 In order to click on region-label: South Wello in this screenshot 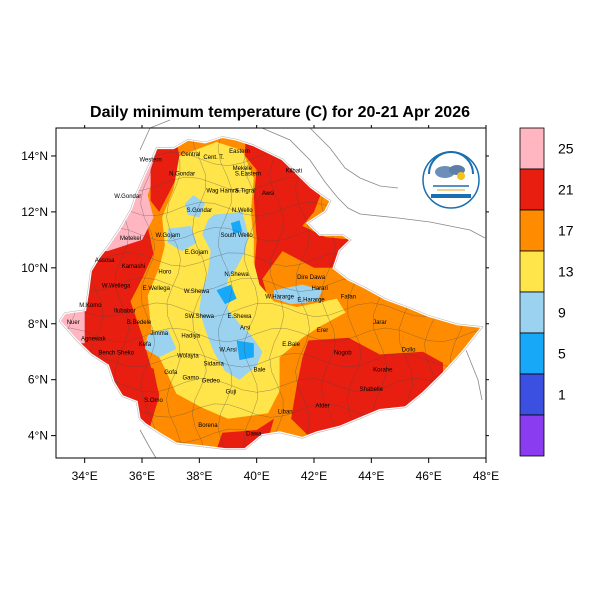, I will do `click(236, 236)`.